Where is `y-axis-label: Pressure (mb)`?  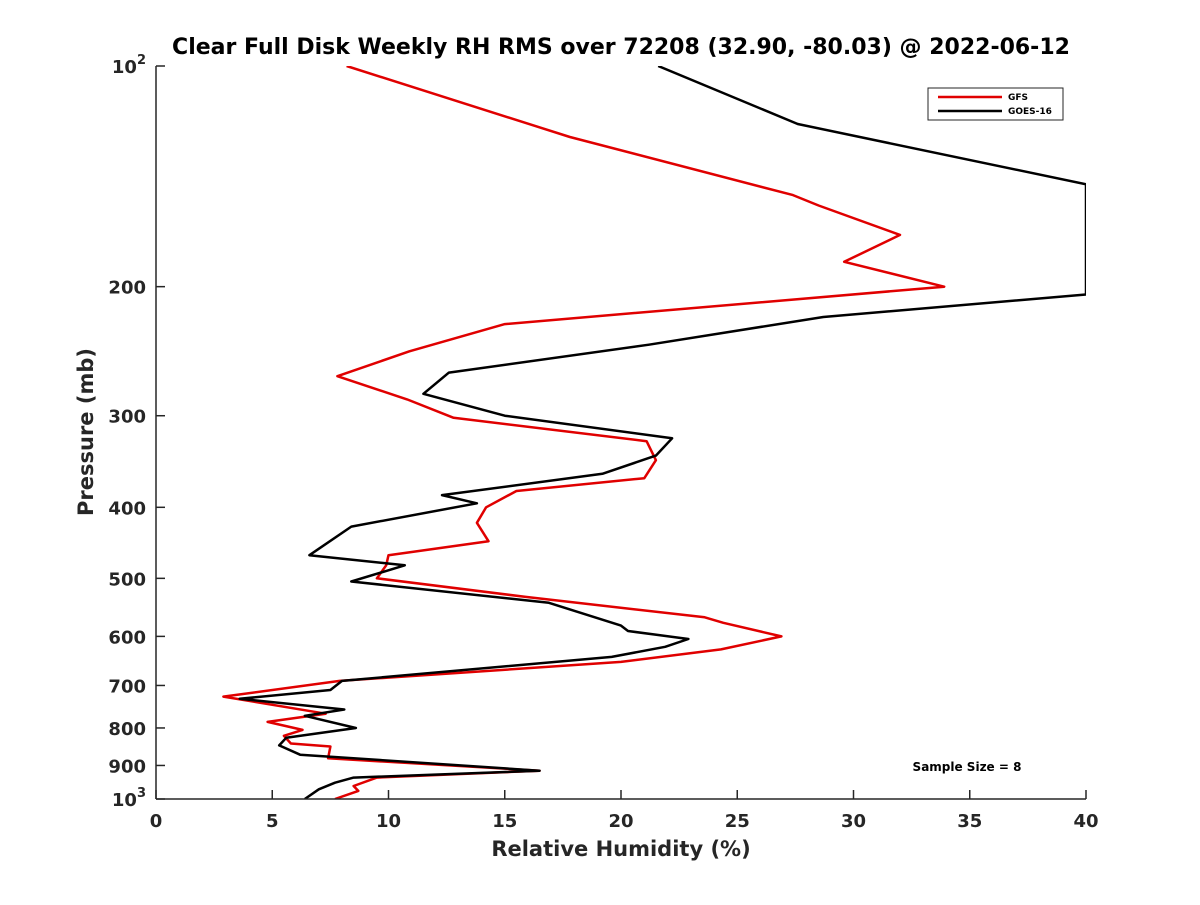
y-axis-label: Pressure (mb) is located at coordinates (86, 432).